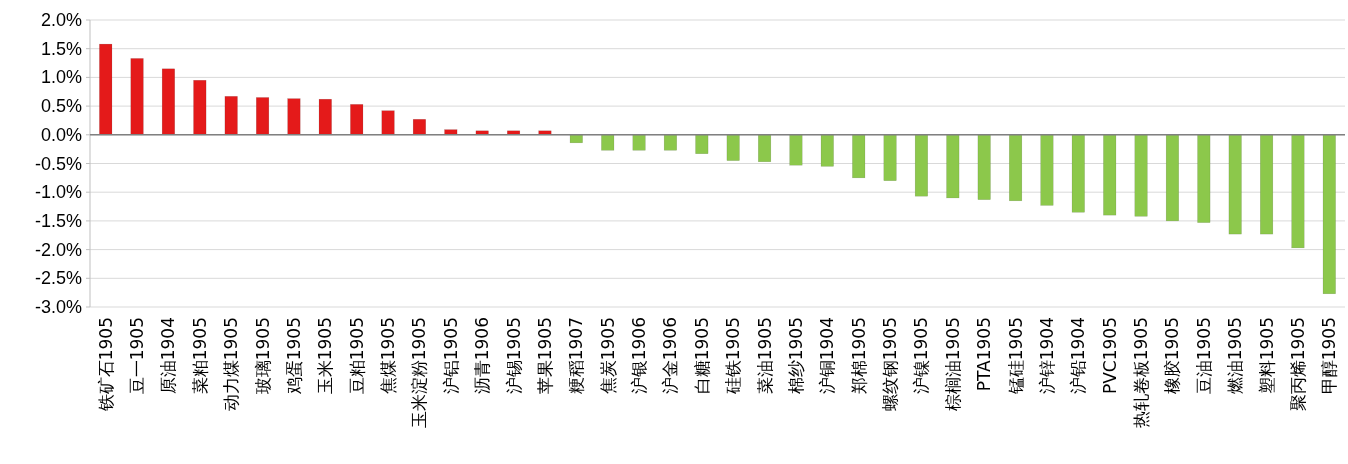 The height and width of the screenshot is (464, 1348). What do you see at coordinates (795, 356) in the screenshot?
I see `x-tick-label: 棉纱1905` at bounding box center [795, 356].